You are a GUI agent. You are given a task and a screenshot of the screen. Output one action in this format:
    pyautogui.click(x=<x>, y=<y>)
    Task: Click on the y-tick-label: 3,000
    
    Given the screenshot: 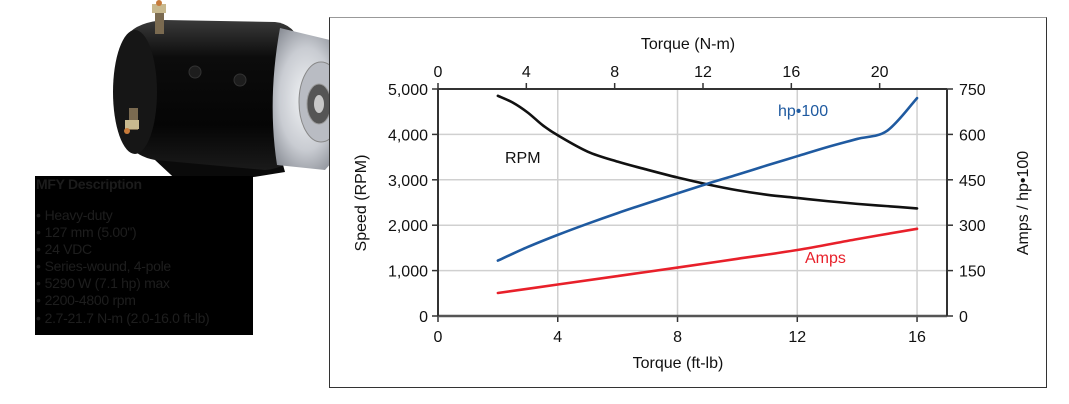 What is the action you would take?
    pyautogui.click(x=408, y=181)
    